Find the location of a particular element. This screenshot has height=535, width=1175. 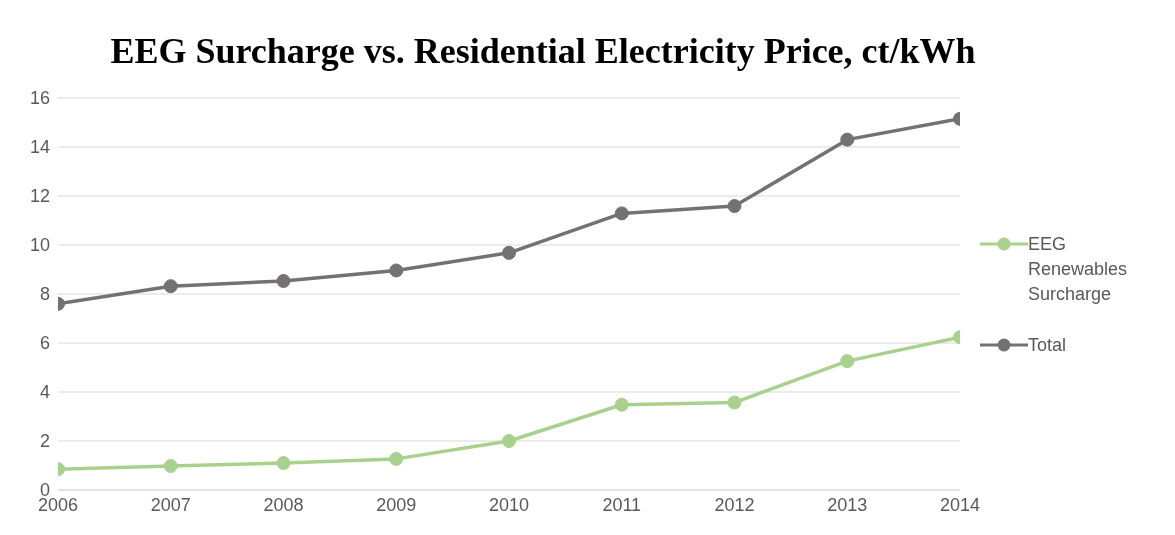

y-tick-label: 4 is located at coordinates (44, 392).